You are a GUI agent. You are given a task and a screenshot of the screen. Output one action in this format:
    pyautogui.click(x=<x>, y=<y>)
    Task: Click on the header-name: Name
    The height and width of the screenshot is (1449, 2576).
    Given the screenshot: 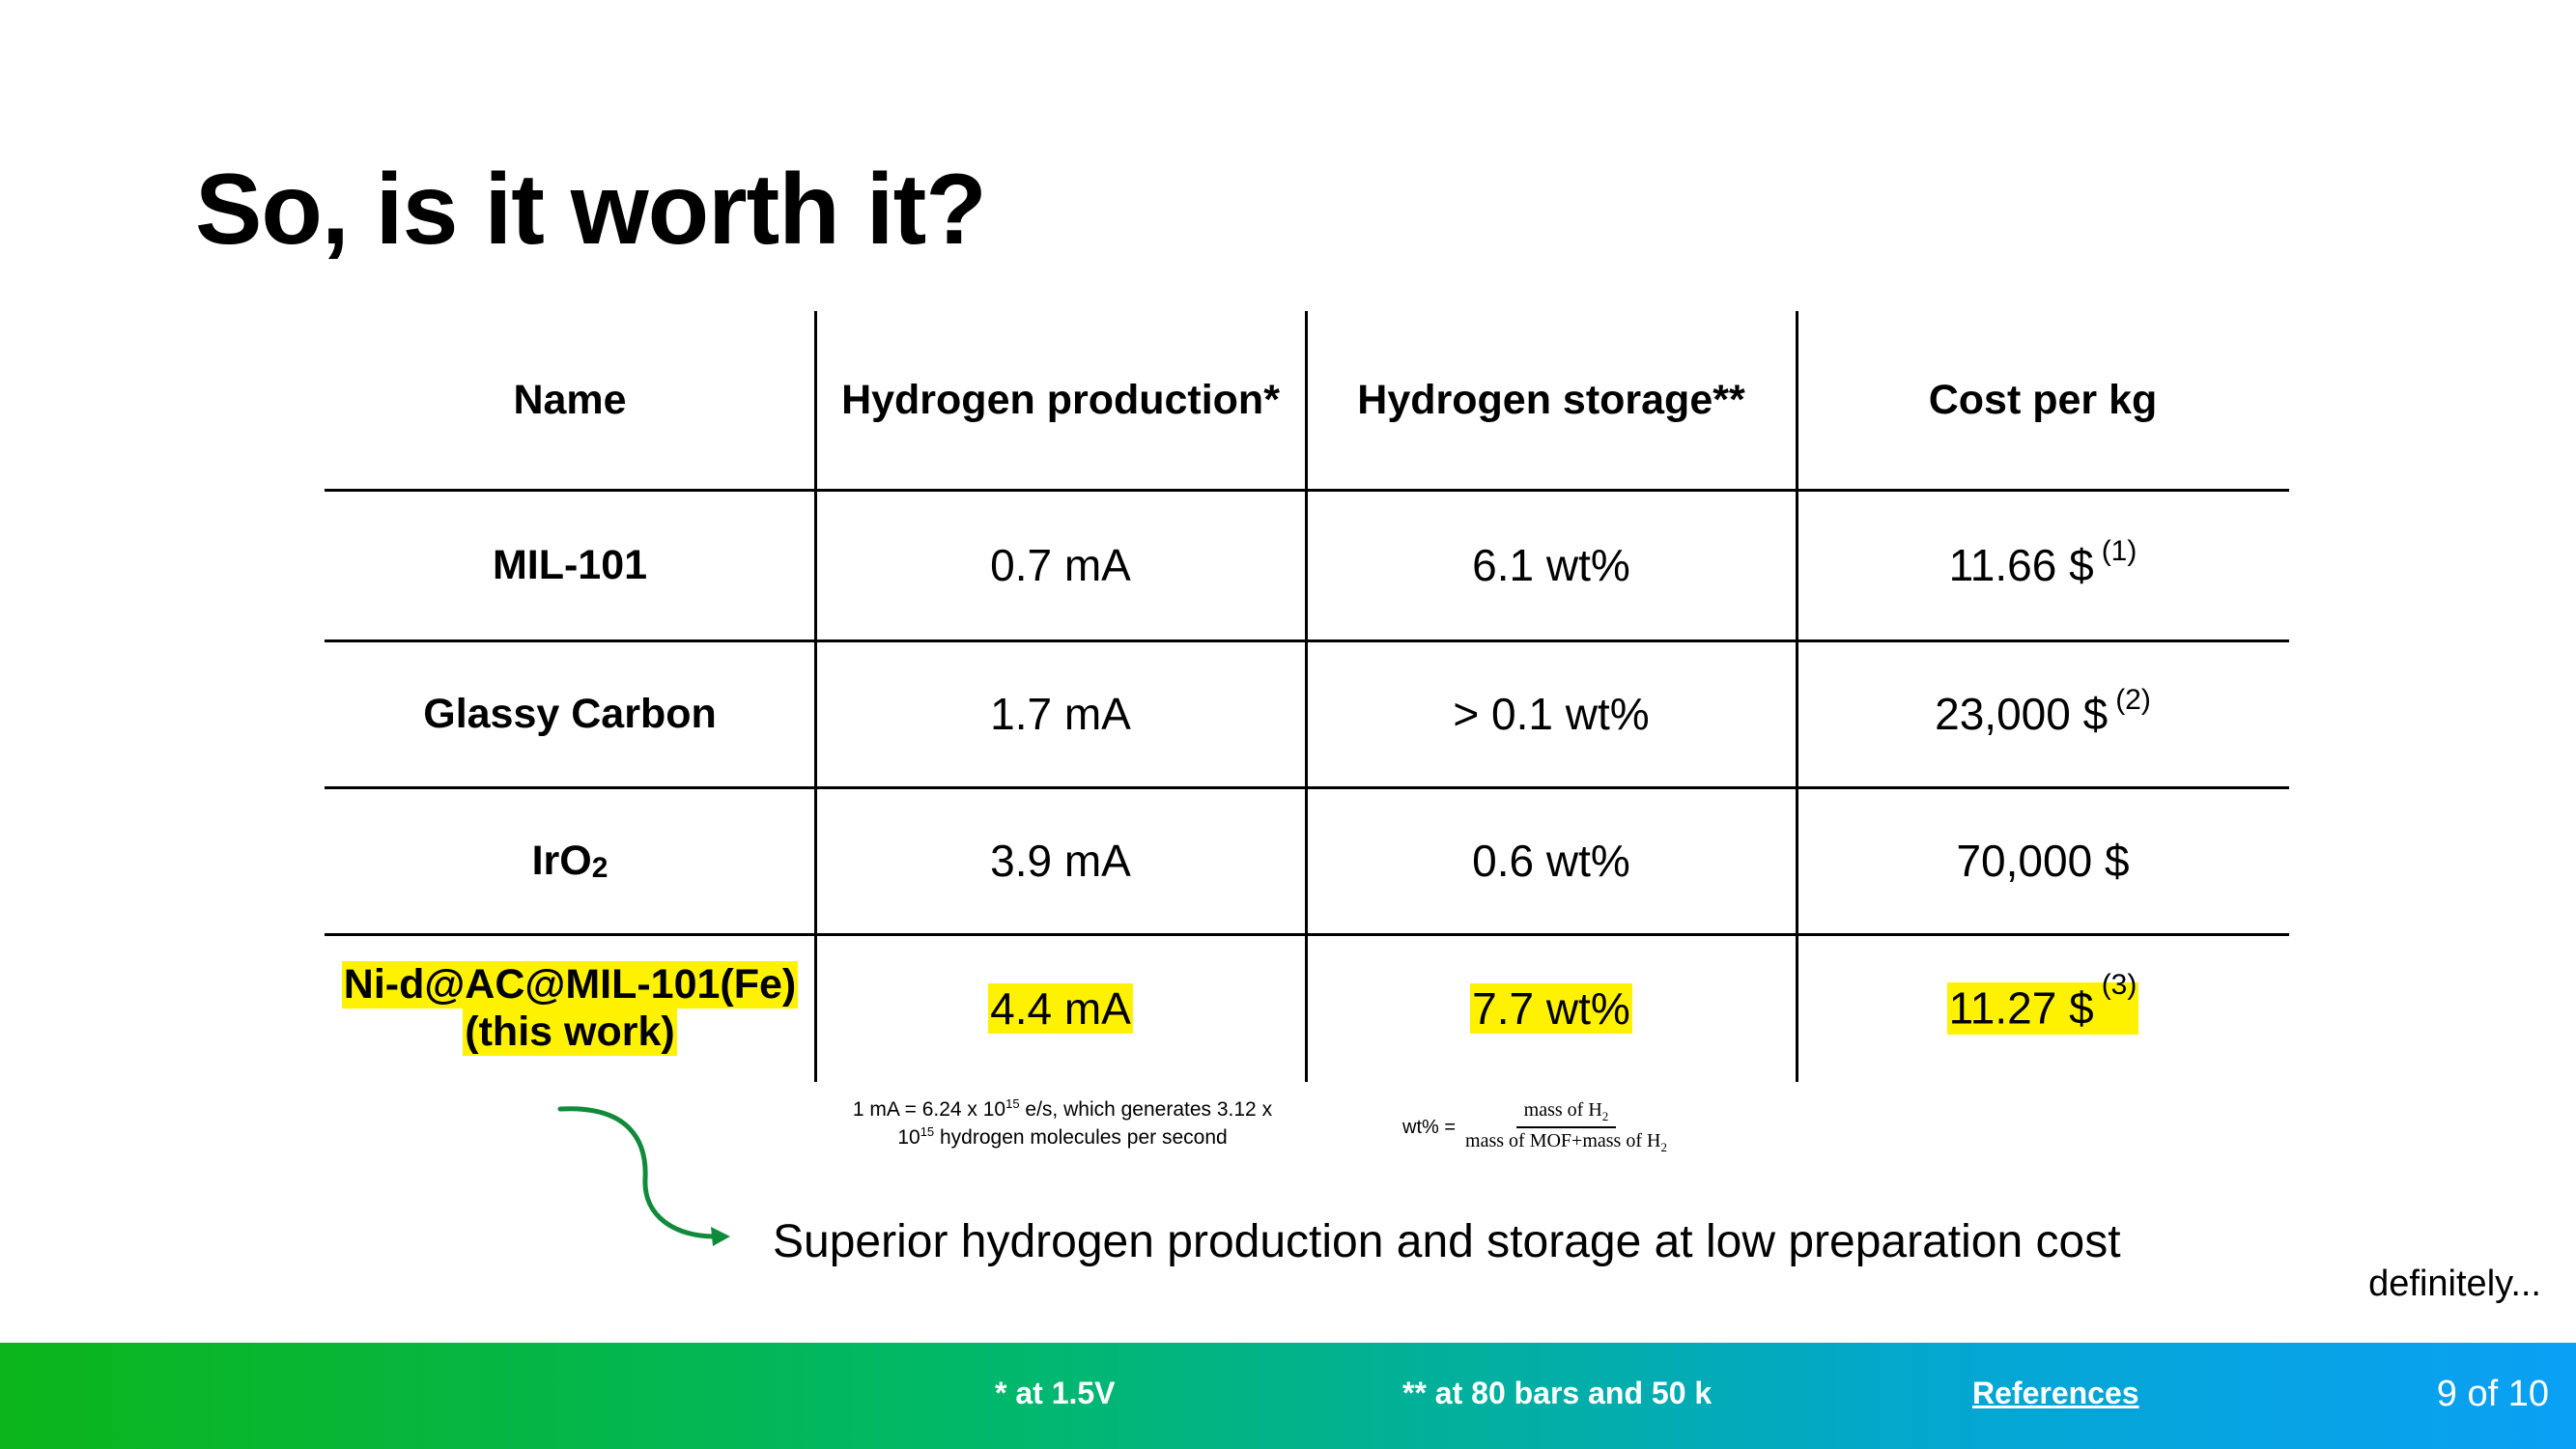 What is the action you would take?
    pyautogui.click(x=570, y=400)
    